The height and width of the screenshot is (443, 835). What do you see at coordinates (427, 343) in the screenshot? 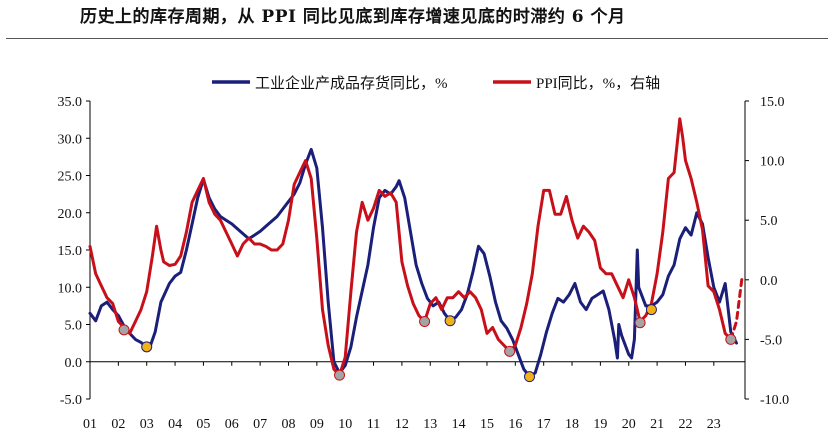
I see `markers-layer` at bounding box center [427, 343].